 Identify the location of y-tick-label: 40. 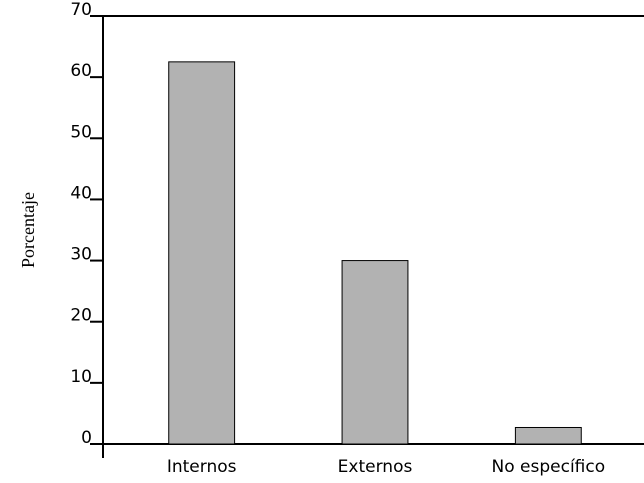
(81, 193).